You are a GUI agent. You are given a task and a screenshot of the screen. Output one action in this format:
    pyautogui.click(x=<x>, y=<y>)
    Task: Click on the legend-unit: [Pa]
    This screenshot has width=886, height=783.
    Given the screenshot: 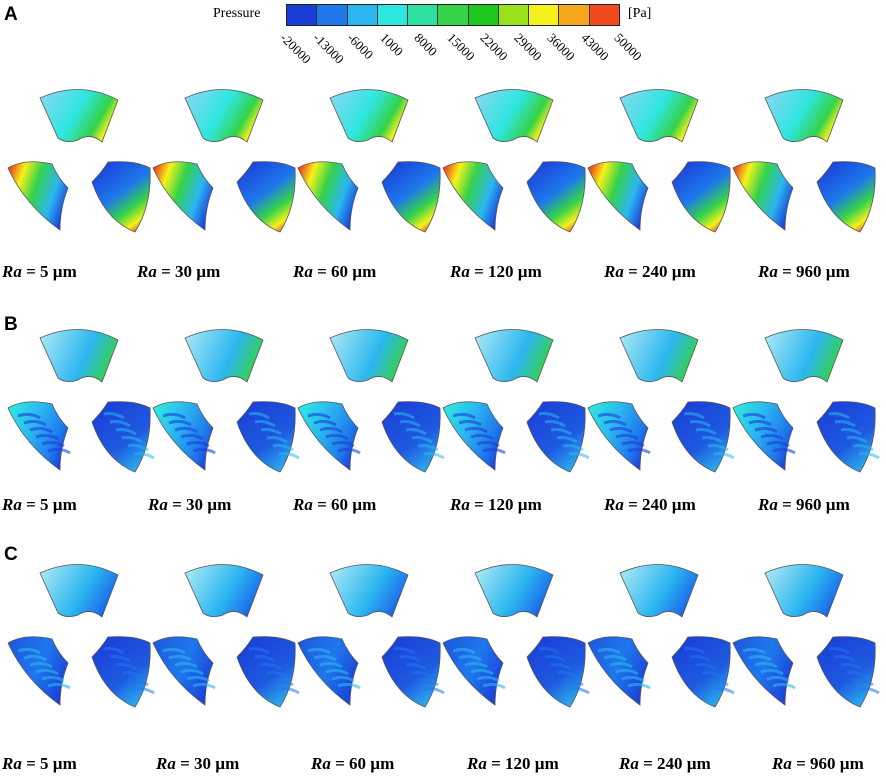 What is the action you would take?
    pyautogui.click(x=640, y=13)
    